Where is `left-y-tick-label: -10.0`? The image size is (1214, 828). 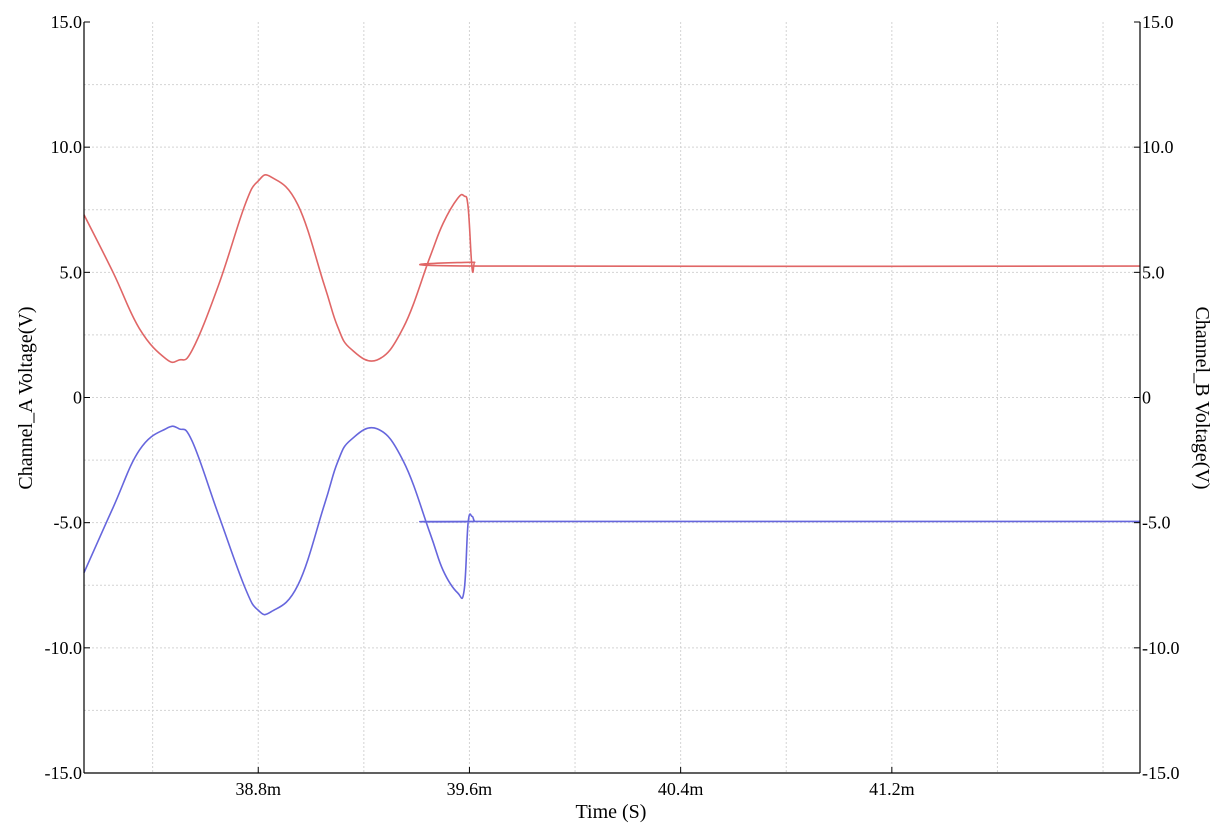 left-y-tick-label: -10.0 is located at coordinates (64, 648).